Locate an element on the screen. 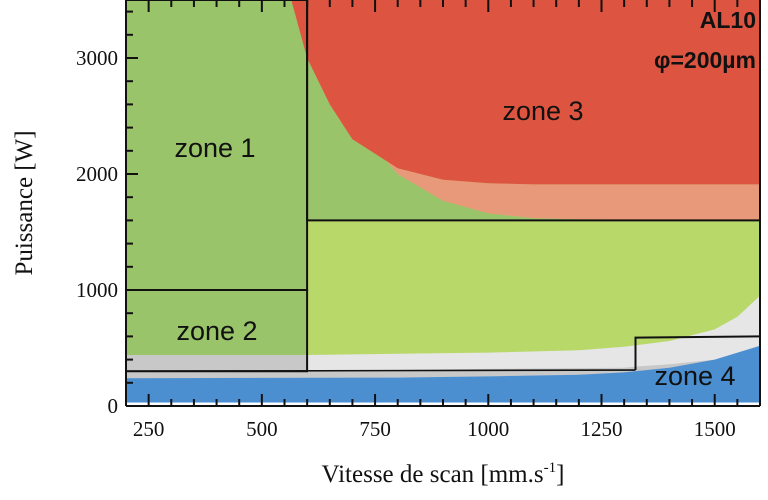 The image size is (768, 500). x-axis-title-end: ] is located at coordinates (560, 474).